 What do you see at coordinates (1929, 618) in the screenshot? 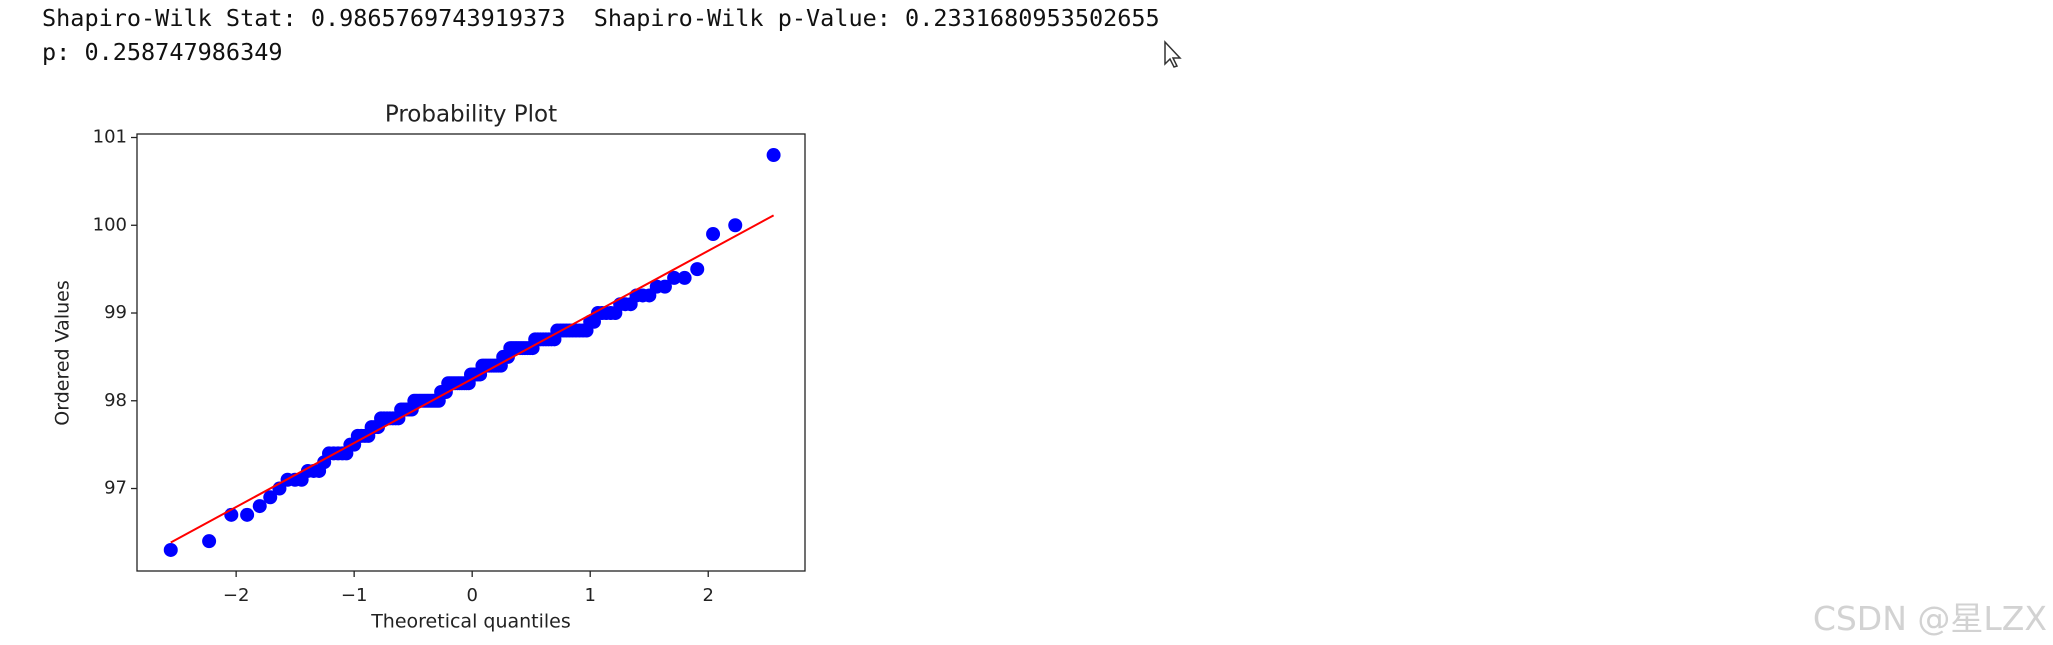
I see `watermark: CSDN @星LZX` at bounding box center [1929, 618].